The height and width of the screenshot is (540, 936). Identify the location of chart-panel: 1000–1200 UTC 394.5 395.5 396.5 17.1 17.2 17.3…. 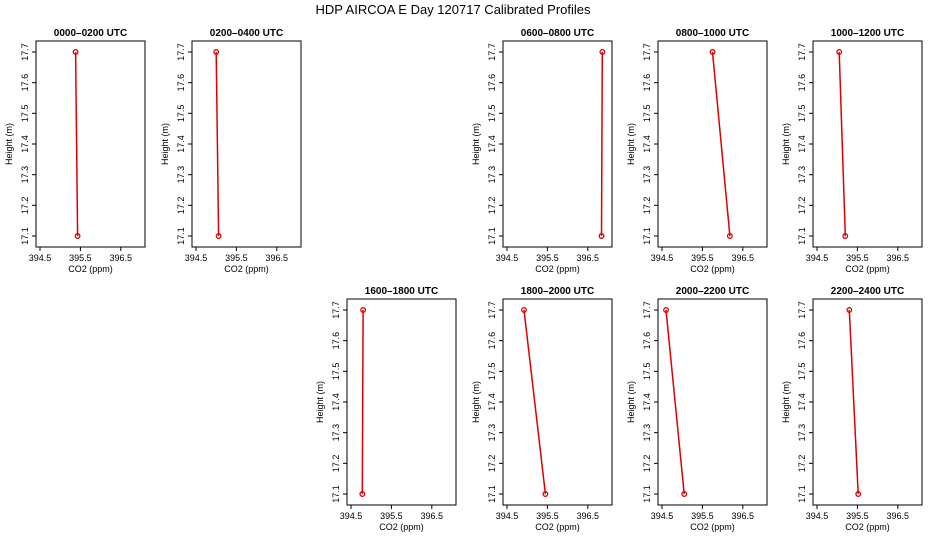
(852, 151).